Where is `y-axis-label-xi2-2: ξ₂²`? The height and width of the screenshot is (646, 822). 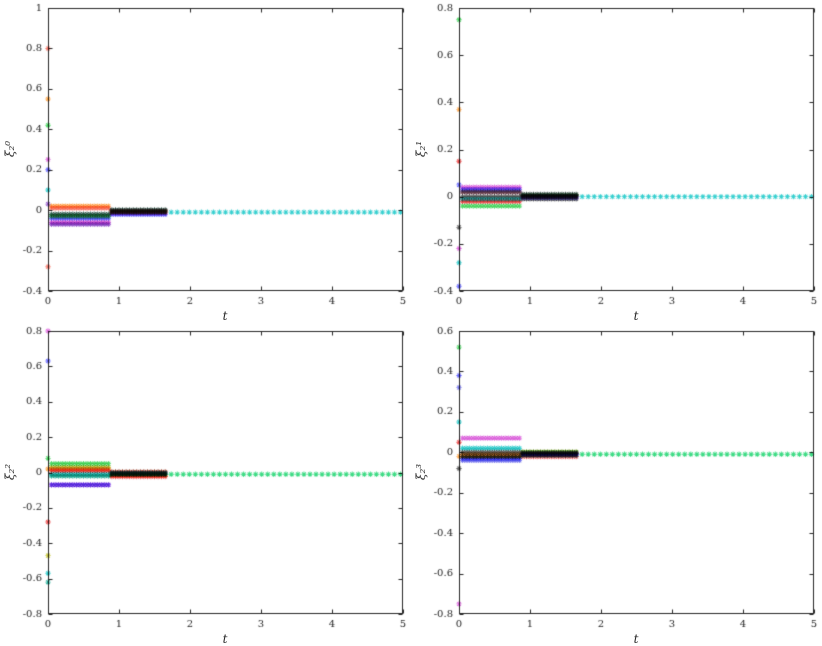 y-axis-label-xi2-2: ξ₂² is located at coordinates (10, 472).